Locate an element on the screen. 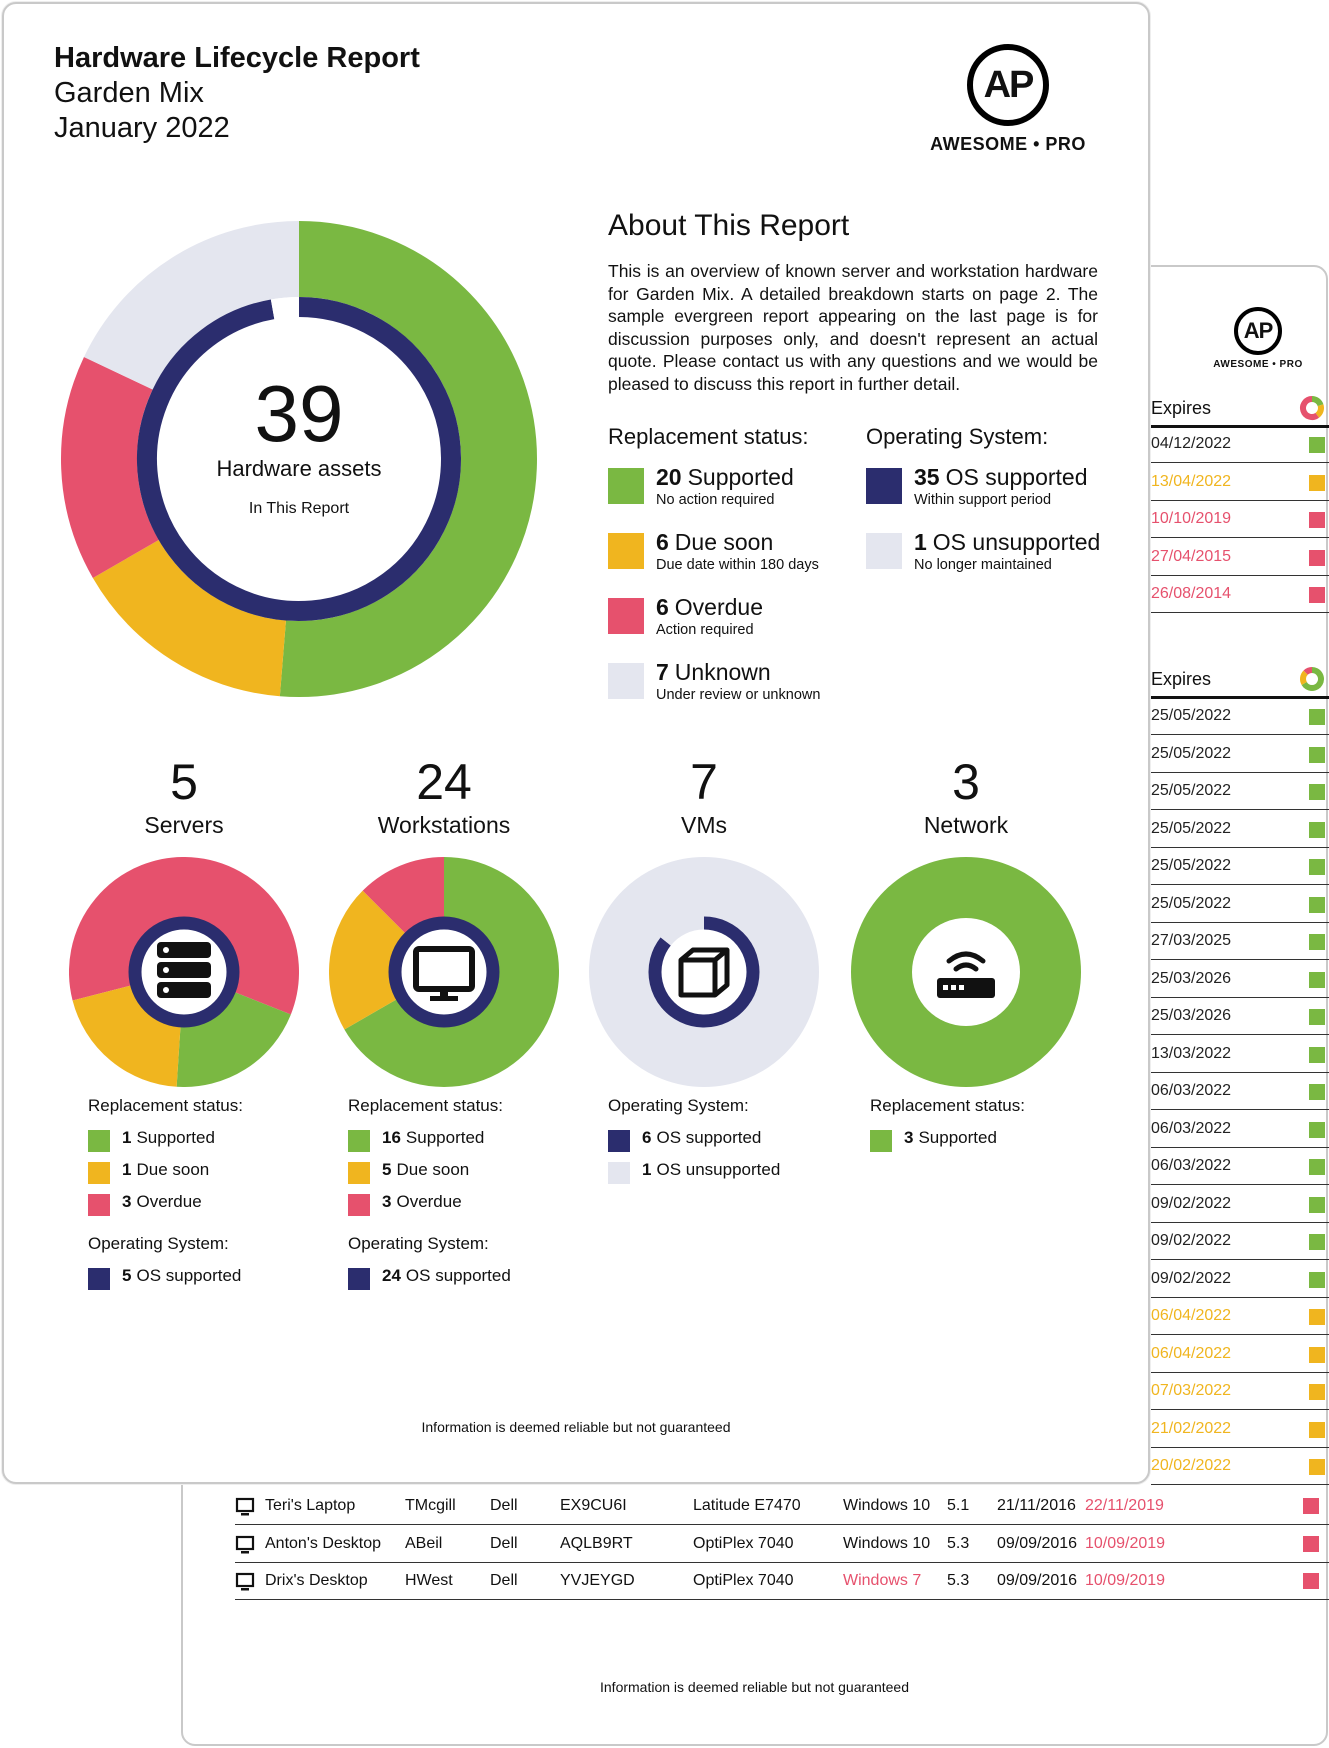 This screenshot has height=1748, width=1329. expires-date: 25/05/2022 is located at coordinates (1191, 715).